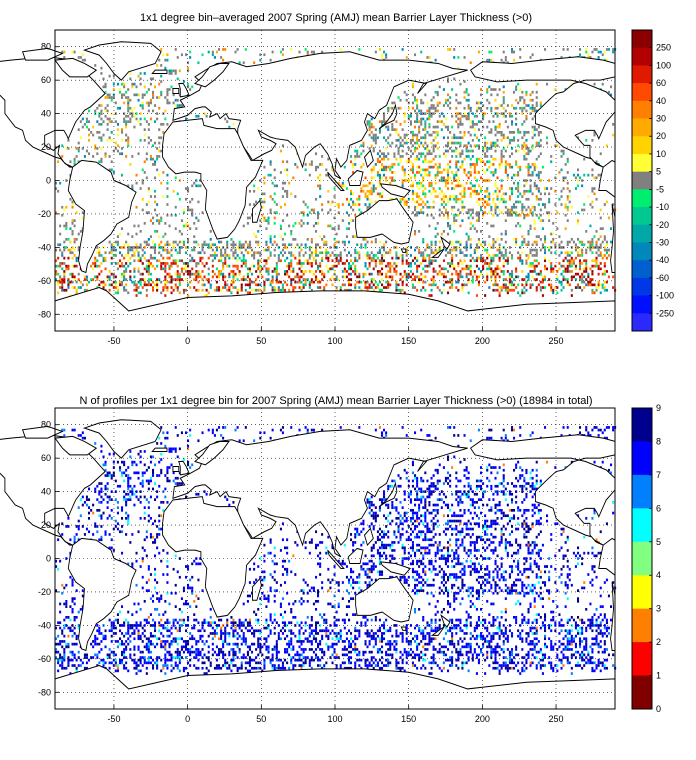 This screenshot has height=760, width=696. I want to click on colorbar-label: -5, so click(660, 189).